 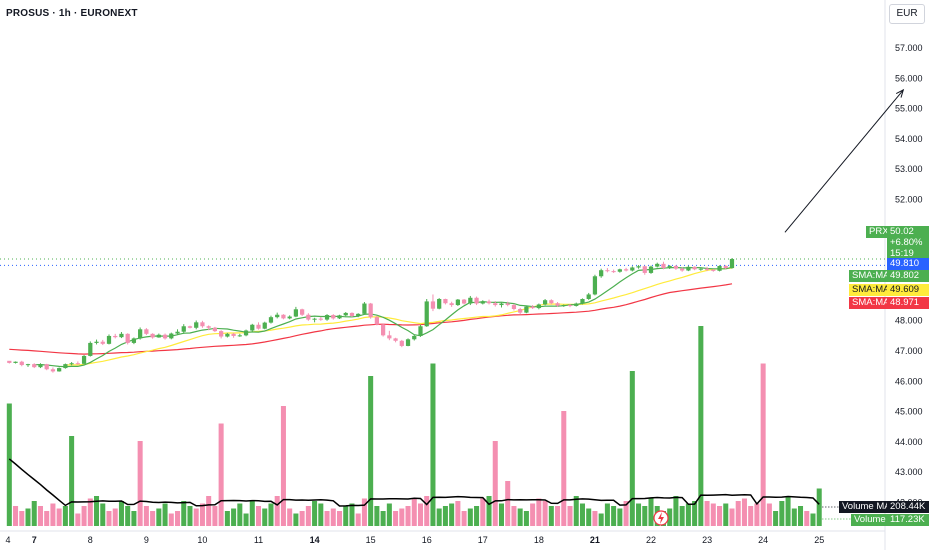 What do you see at coordinates (427, 540) in the screenshot?
I see `x-tick-label: 16` at bounding box center [427, 540].